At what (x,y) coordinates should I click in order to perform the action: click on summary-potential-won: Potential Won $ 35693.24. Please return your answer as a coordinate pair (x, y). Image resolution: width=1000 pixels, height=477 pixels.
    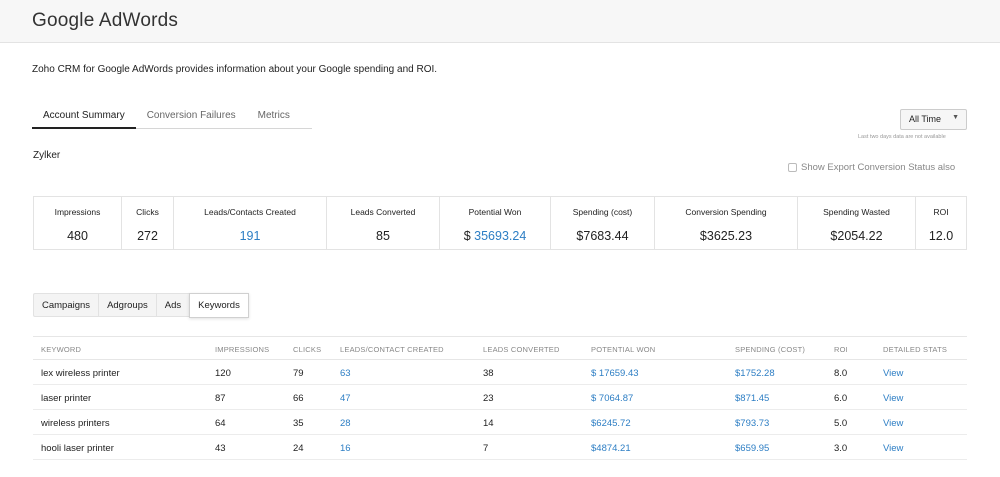
    Looking at the image, I should click on (495, 223).